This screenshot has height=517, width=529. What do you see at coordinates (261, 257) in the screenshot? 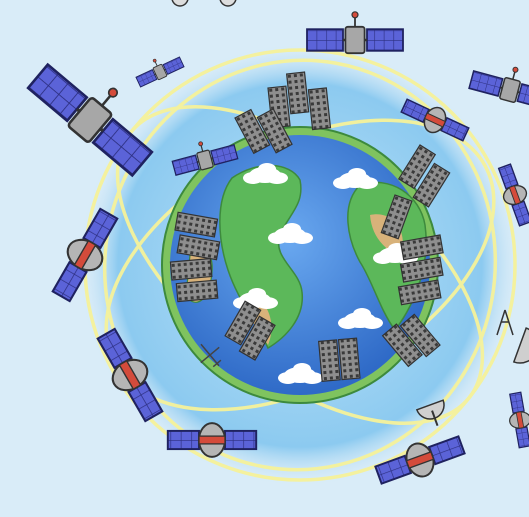
I see `continent-americas` at bounding box center [261, 257].